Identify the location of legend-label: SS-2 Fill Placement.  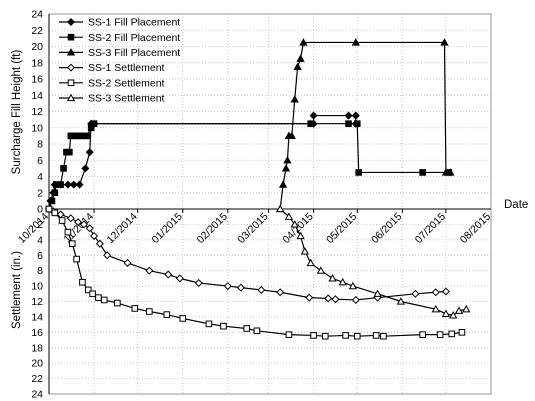
(134, 38).